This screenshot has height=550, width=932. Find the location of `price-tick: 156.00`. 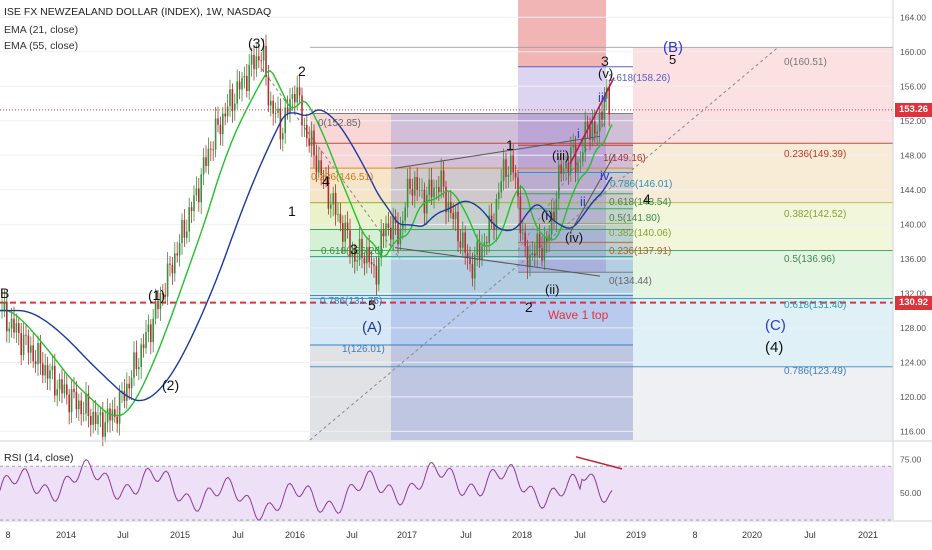

price-tick: 156.00 is located at coordinates (913, 86).